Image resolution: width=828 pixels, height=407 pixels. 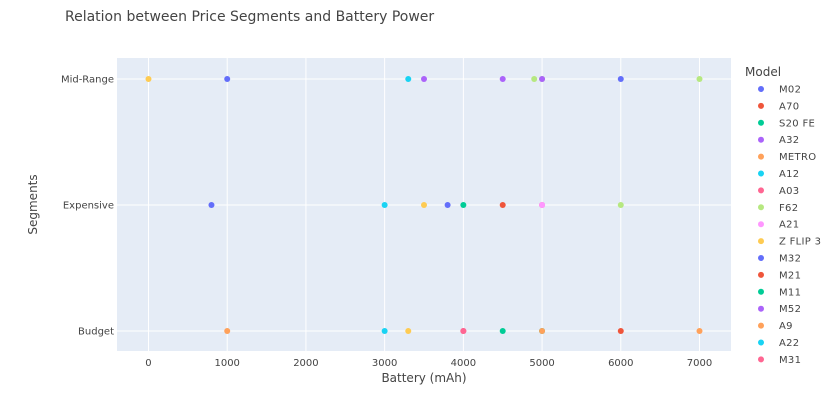 I want to click on legend-item-m02: M02, so click(x=779, y=90).